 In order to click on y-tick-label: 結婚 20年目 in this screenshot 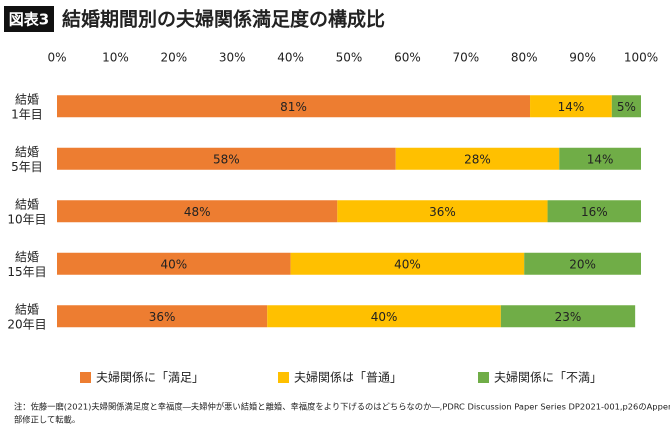, I will do `click(26, 316)`.